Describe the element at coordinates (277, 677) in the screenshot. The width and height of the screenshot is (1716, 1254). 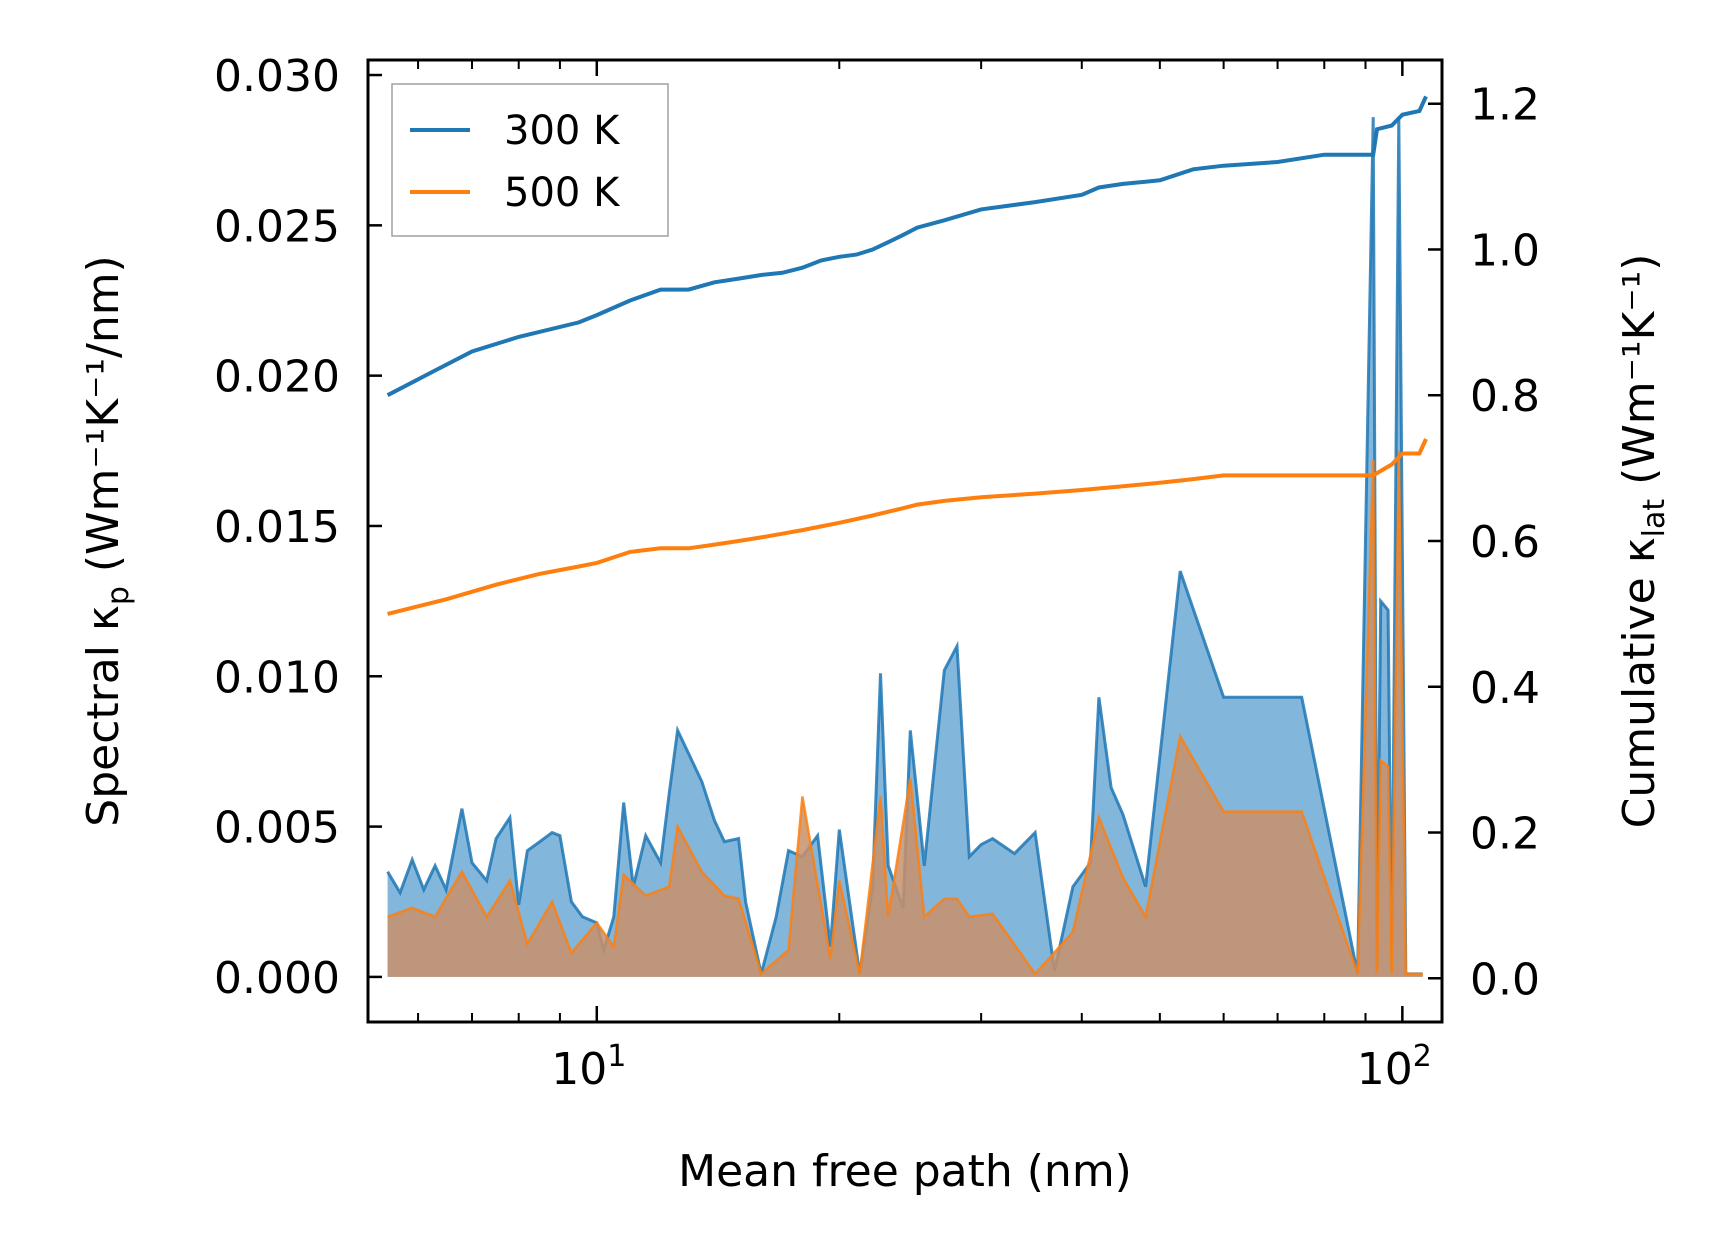
I see `y-left-tick-label: 0.010` at that location.